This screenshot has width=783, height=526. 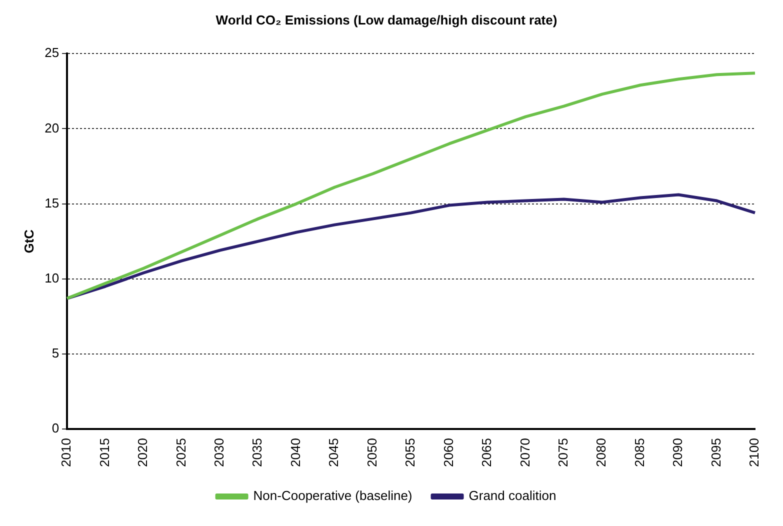 I want to click on x-tick-label: 2055, so click(x=410, y=452).